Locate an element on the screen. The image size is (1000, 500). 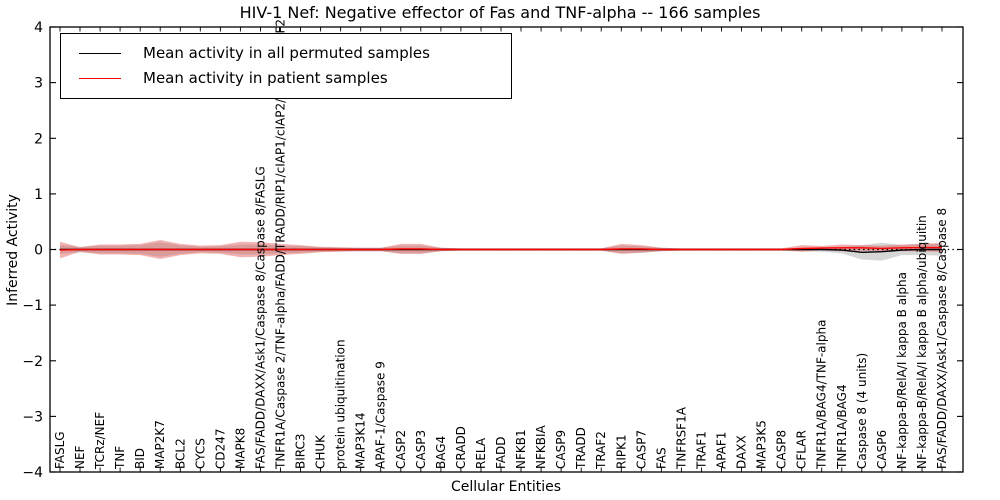
x-tick-label: NF-kappa-B/RelA/I kappa B alpha is located at coordinates (902, 370).